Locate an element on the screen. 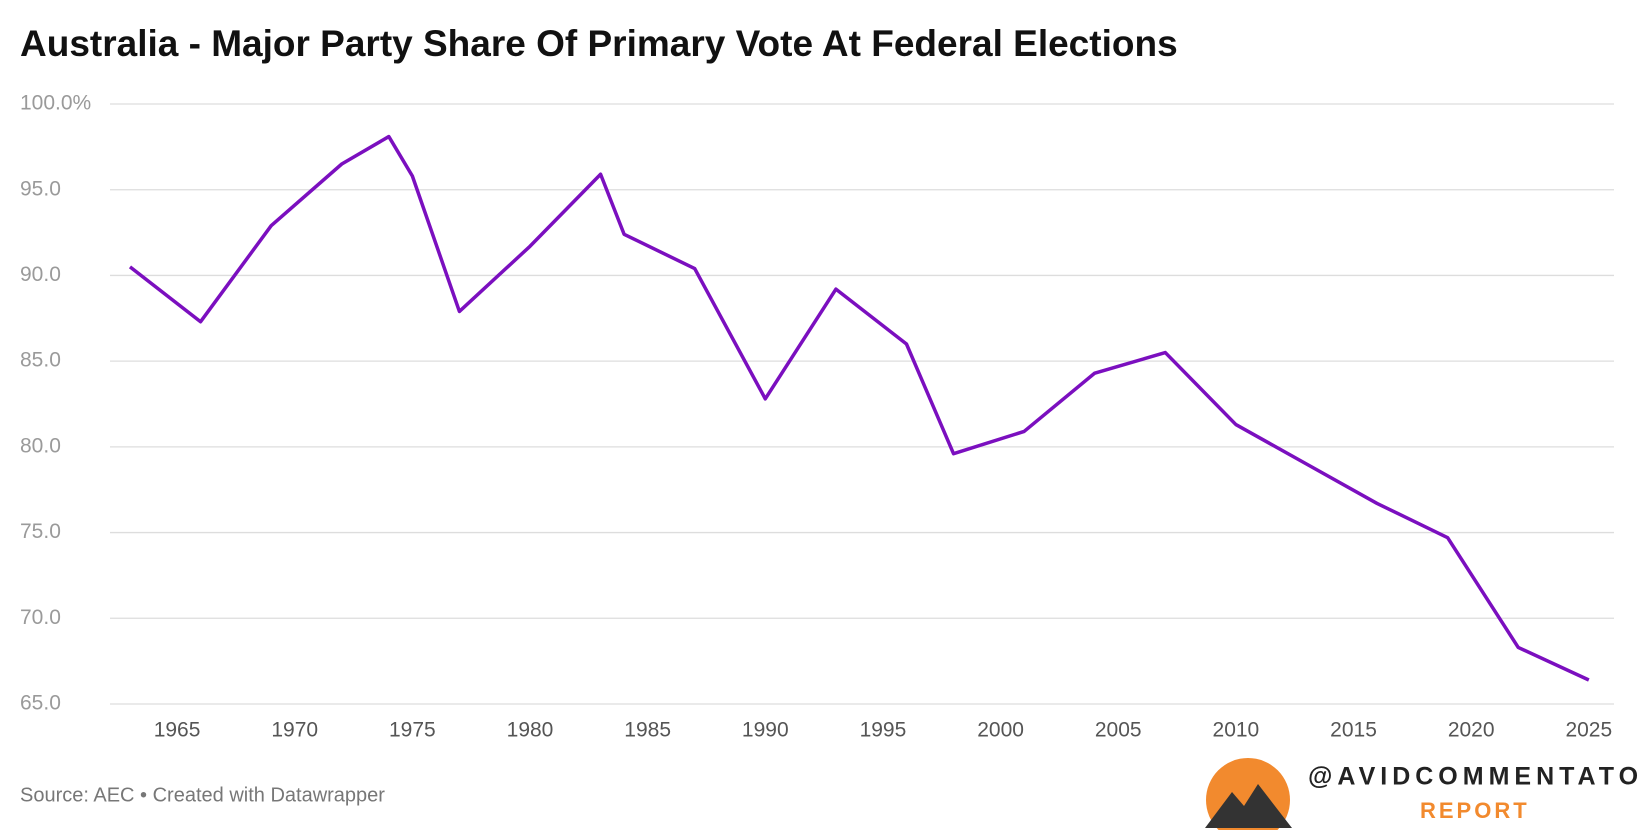  x-tick-label: 1970 is located at coordinates (294, 730).